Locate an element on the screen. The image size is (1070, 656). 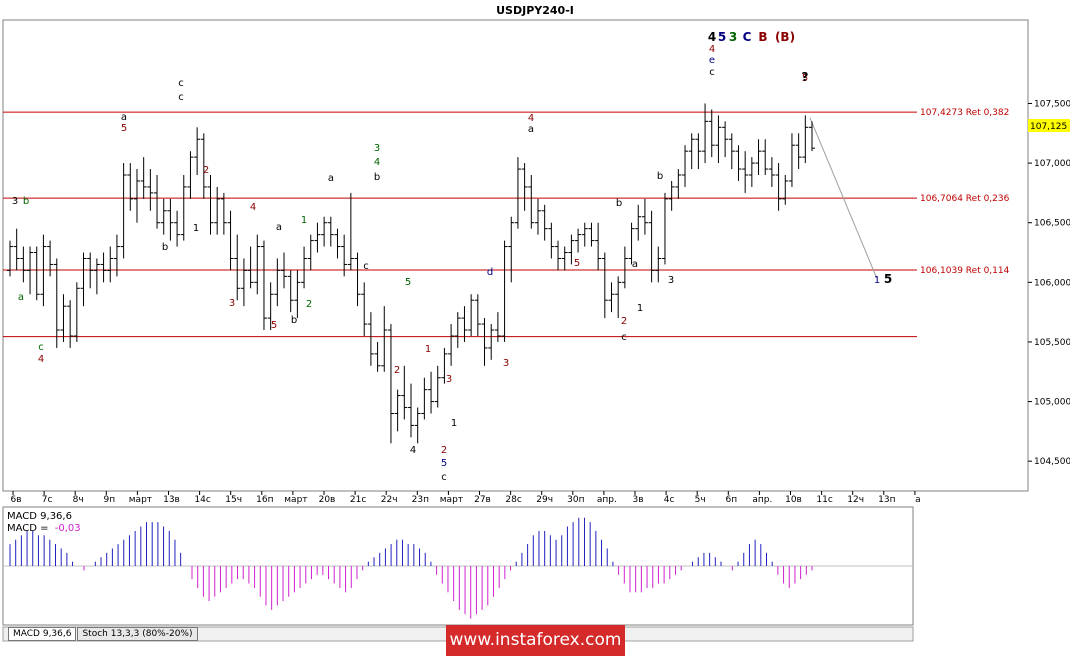
target-wave-label: 1 is located at coordinates (877, 280).